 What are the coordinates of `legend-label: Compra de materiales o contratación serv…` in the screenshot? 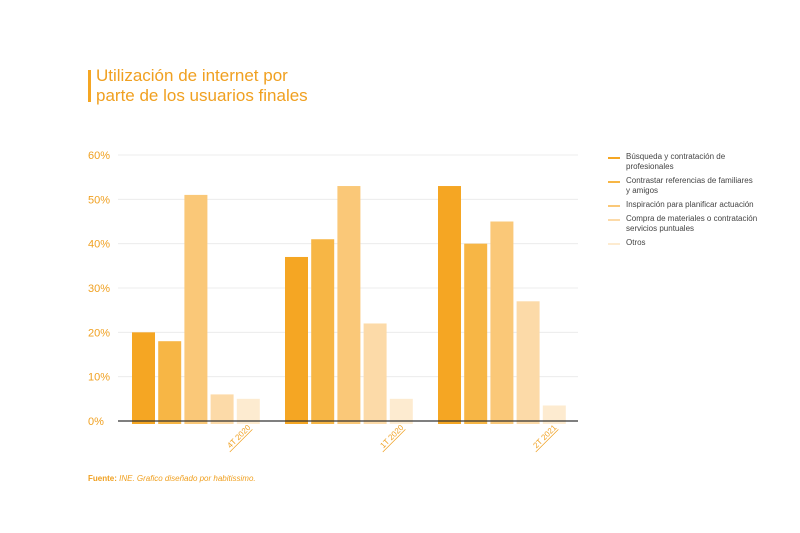 It's located at (692, 223).